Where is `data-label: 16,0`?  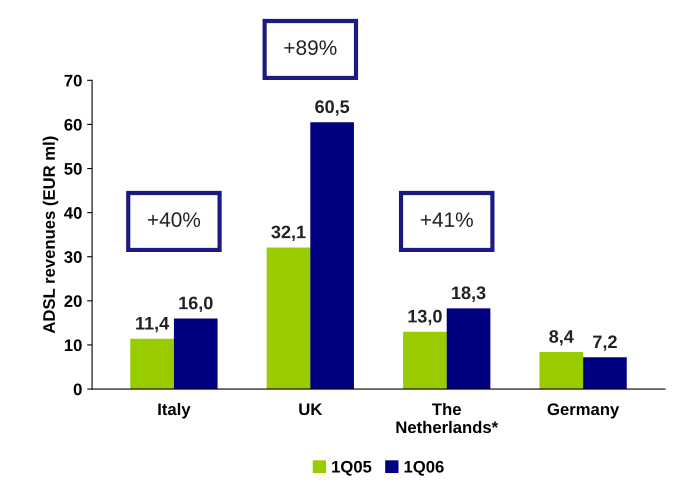
data-label: 16,0 is located at coordinates (196, 304).